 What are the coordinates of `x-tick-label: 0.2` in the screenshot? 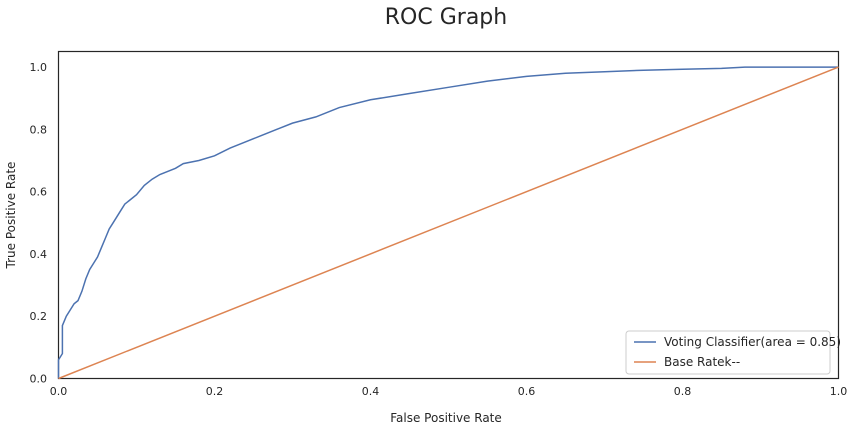 It's located at (215, 391).